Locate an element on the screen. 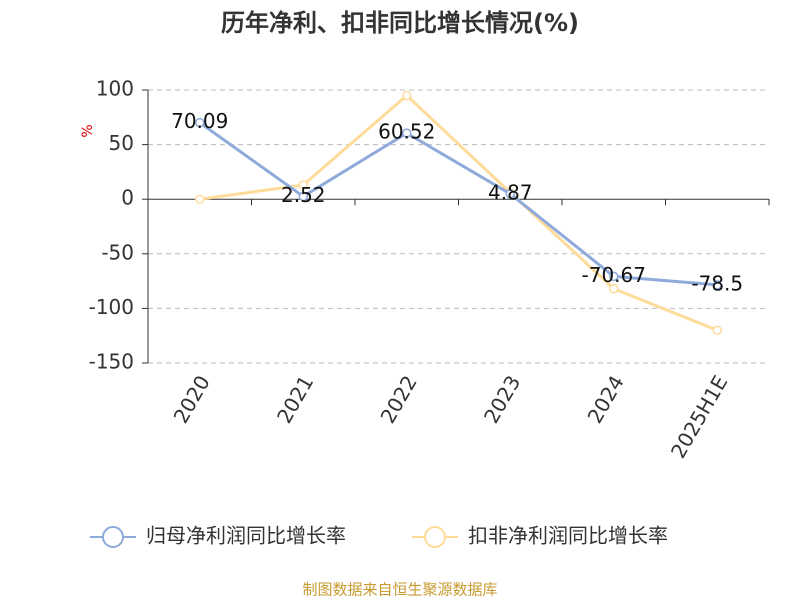 This screenshot has height=600, width=800. x-tick-label: 2024 is located at coordinates (606, 399).